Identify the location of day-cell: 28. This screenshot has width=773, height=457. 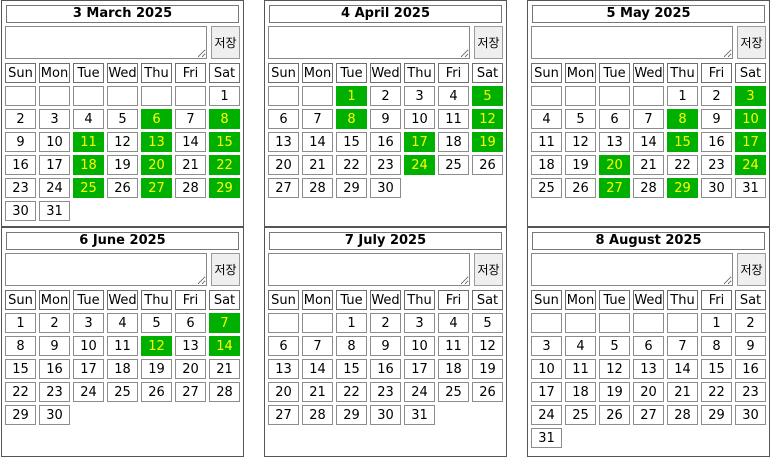
(682, 415).